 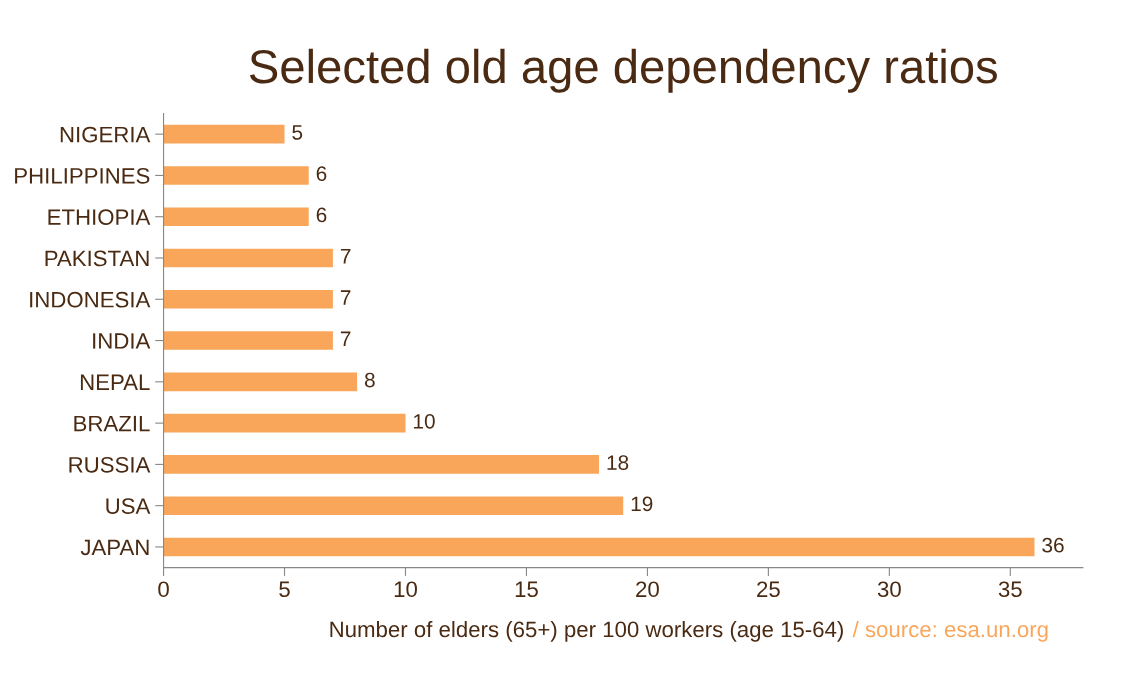 I want to click on text: / source: esa.un.org, so click(x=950, y=631).